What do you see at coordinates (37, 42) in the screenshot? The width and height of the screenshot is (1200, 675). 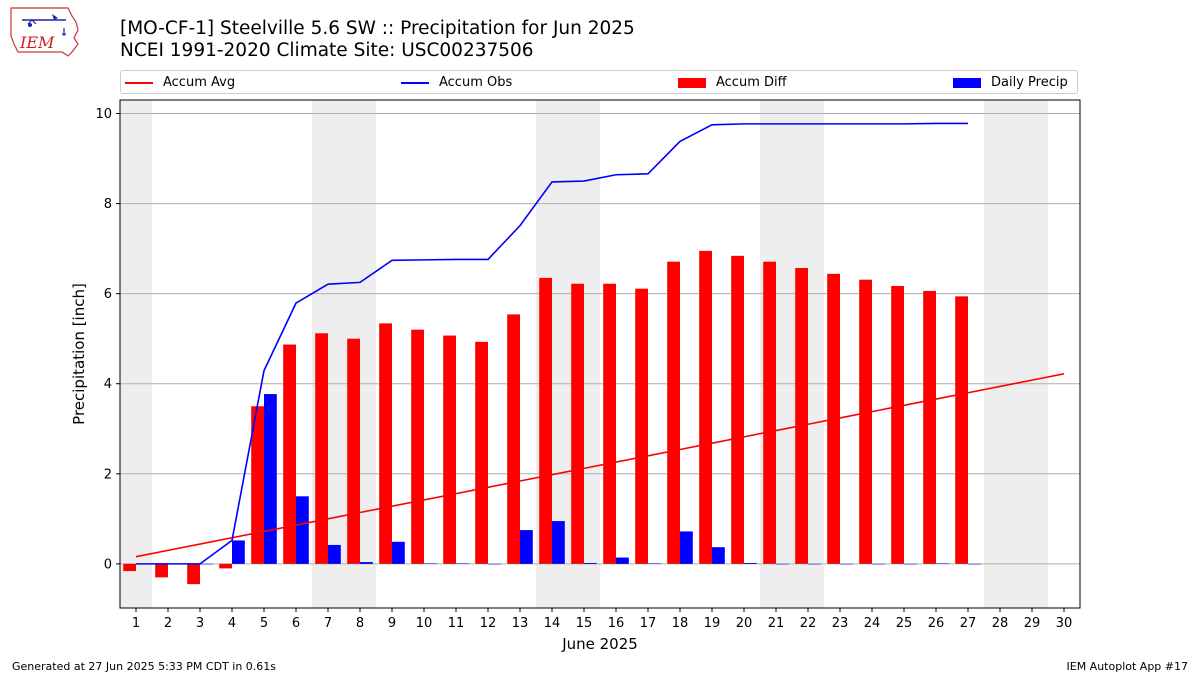 I see `logo-text: IEM` at bounding box center [37, 42].